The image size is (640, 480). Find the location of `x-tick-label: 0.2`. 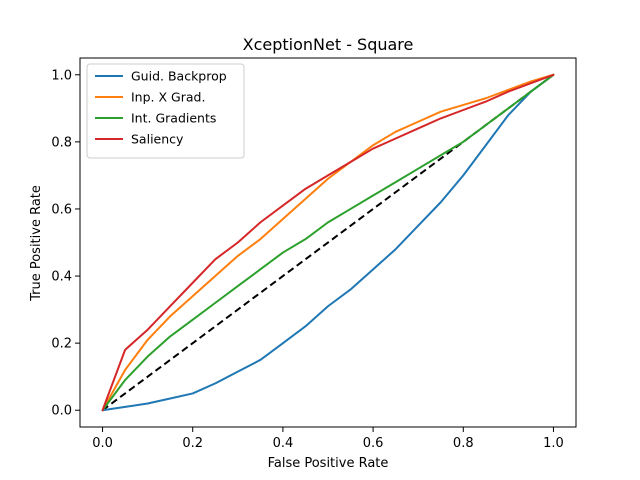

x-tick-label: 0.2 is located at coordinates (192, 443).